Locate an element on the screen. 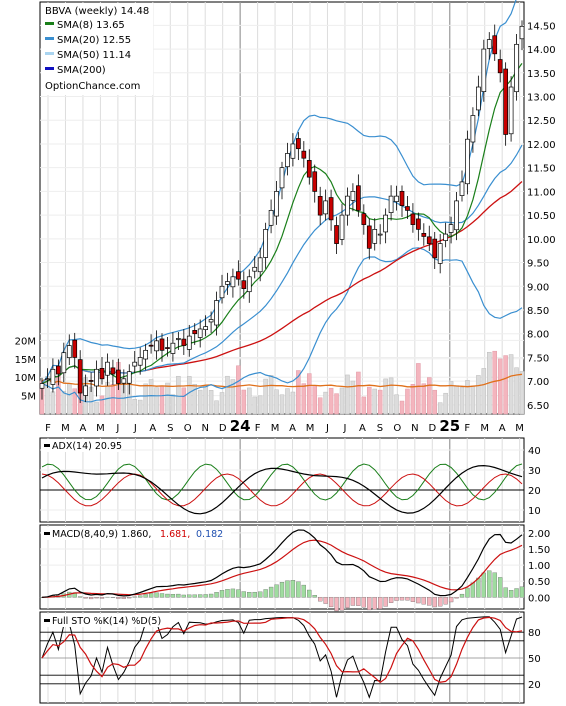 Image resolution: width=566 pixels, height=706 pixels. month-label: N is located at coordinates (204, 428).